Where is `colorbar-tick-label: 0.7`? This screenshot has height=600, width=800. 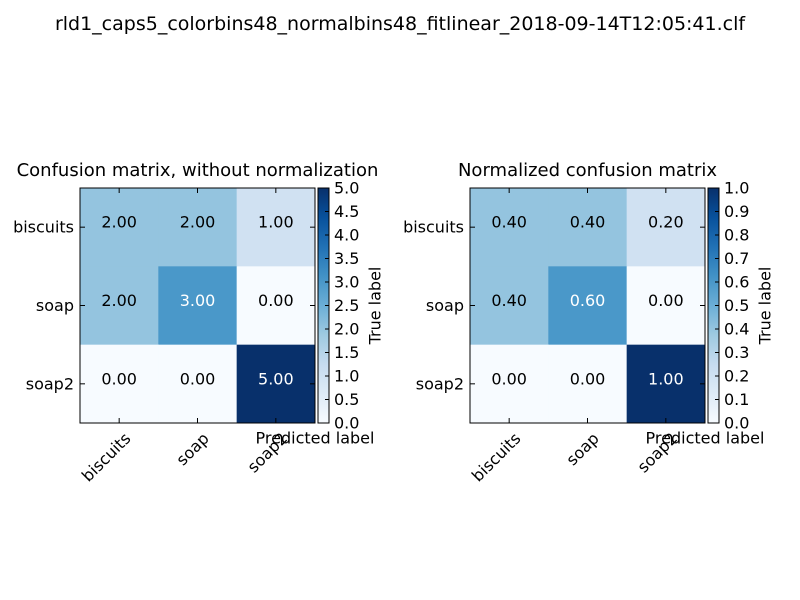
colorbar-tick-label: 0.7 is located at coordinates (736, 258).